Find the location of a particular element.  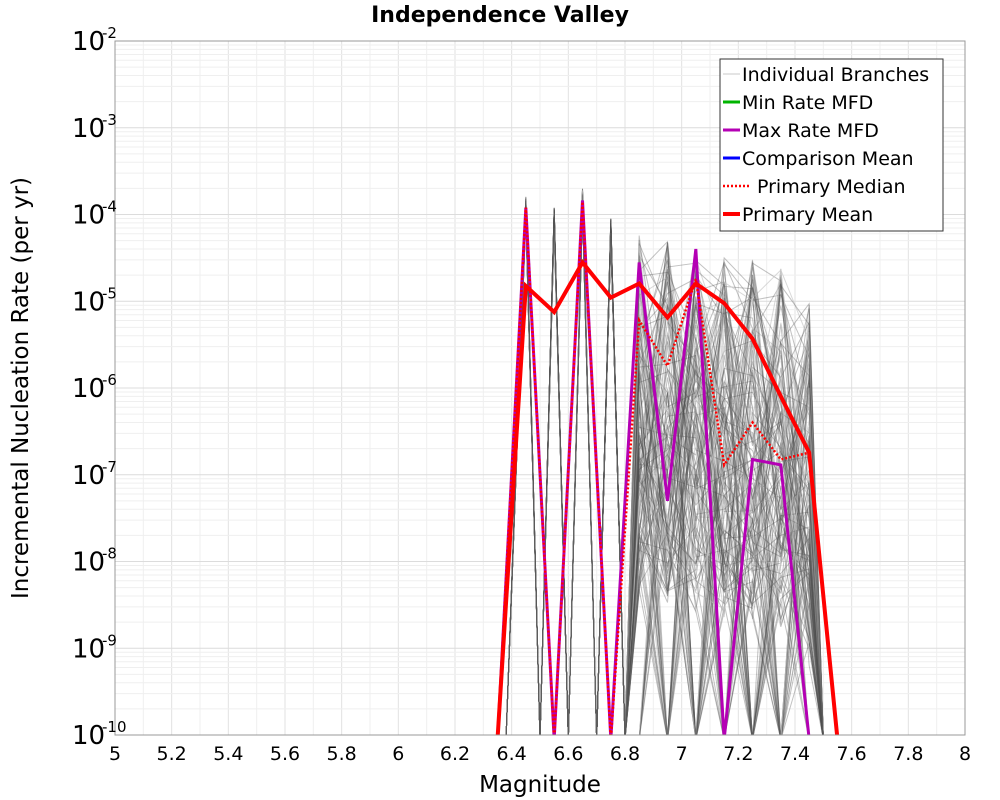

x-tick-label: 7.8 is located at coordinates (908, 754).